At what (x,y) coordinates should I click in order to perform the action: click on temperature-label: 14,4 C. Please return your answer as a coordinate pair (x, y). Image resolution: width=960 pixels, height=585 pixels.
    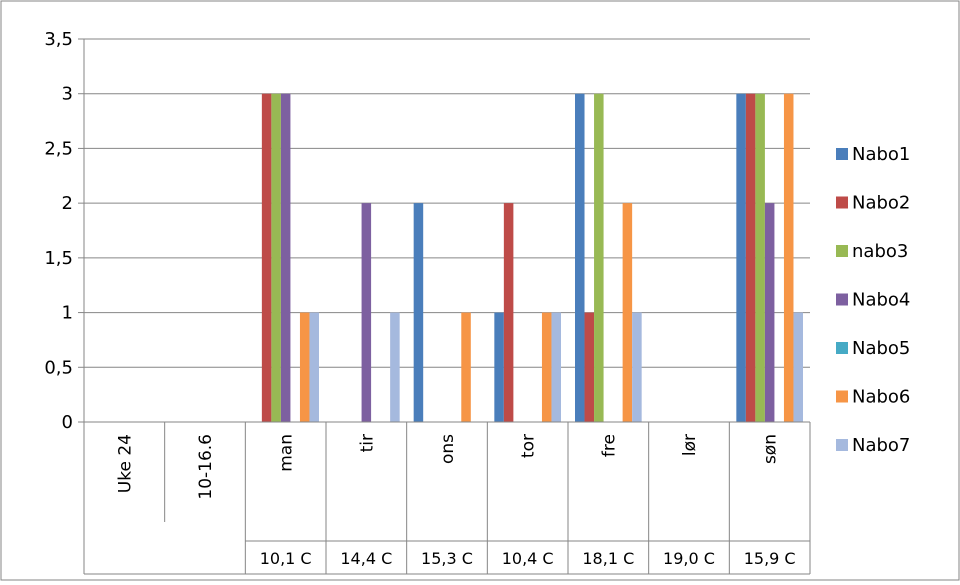
    Looking at the image, I should click on (366, 558).